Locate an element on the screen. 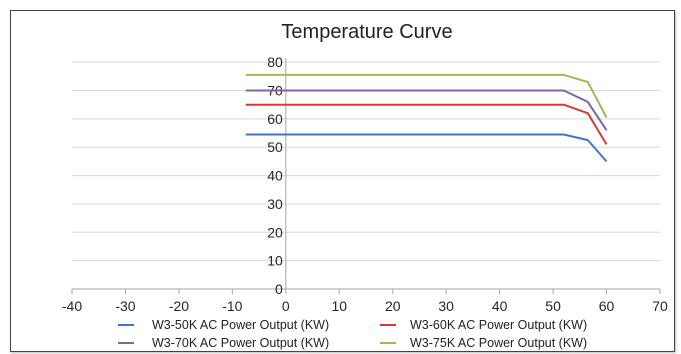 Image resolution: width=681 pixels, height=354 pixels. x-tick-label: -10 is located at coordinates (232, 306).